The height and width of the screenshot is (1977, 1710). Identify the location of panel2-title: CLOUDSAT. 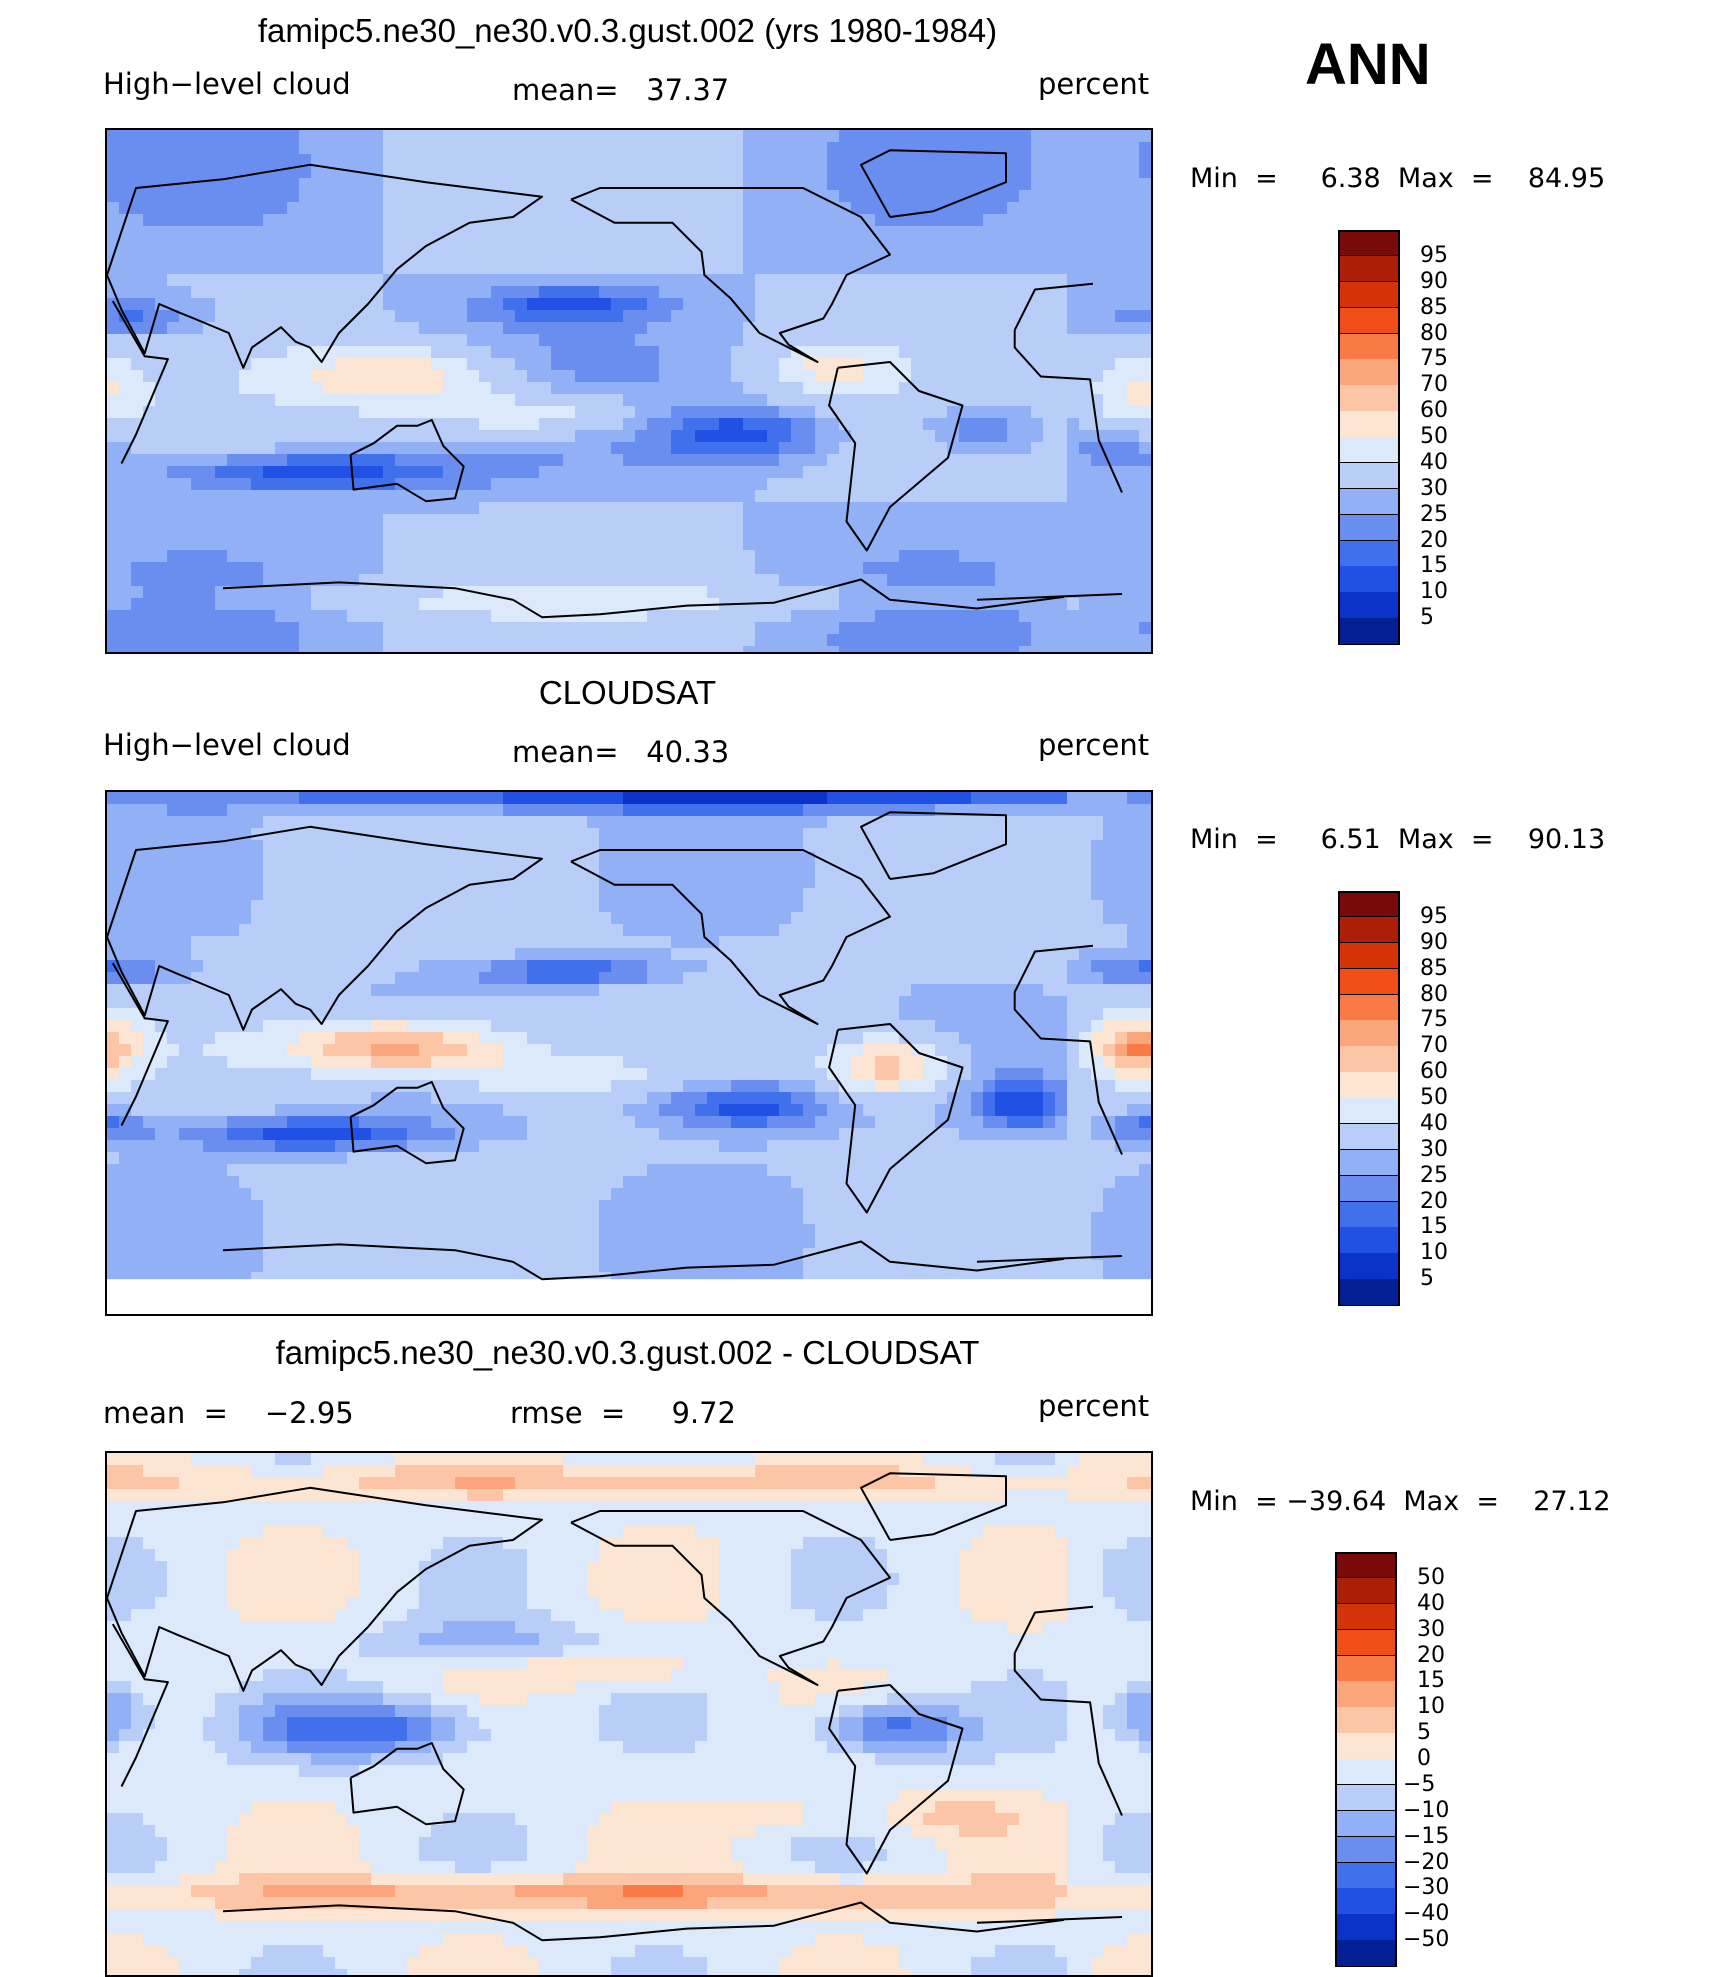
(627, 692).